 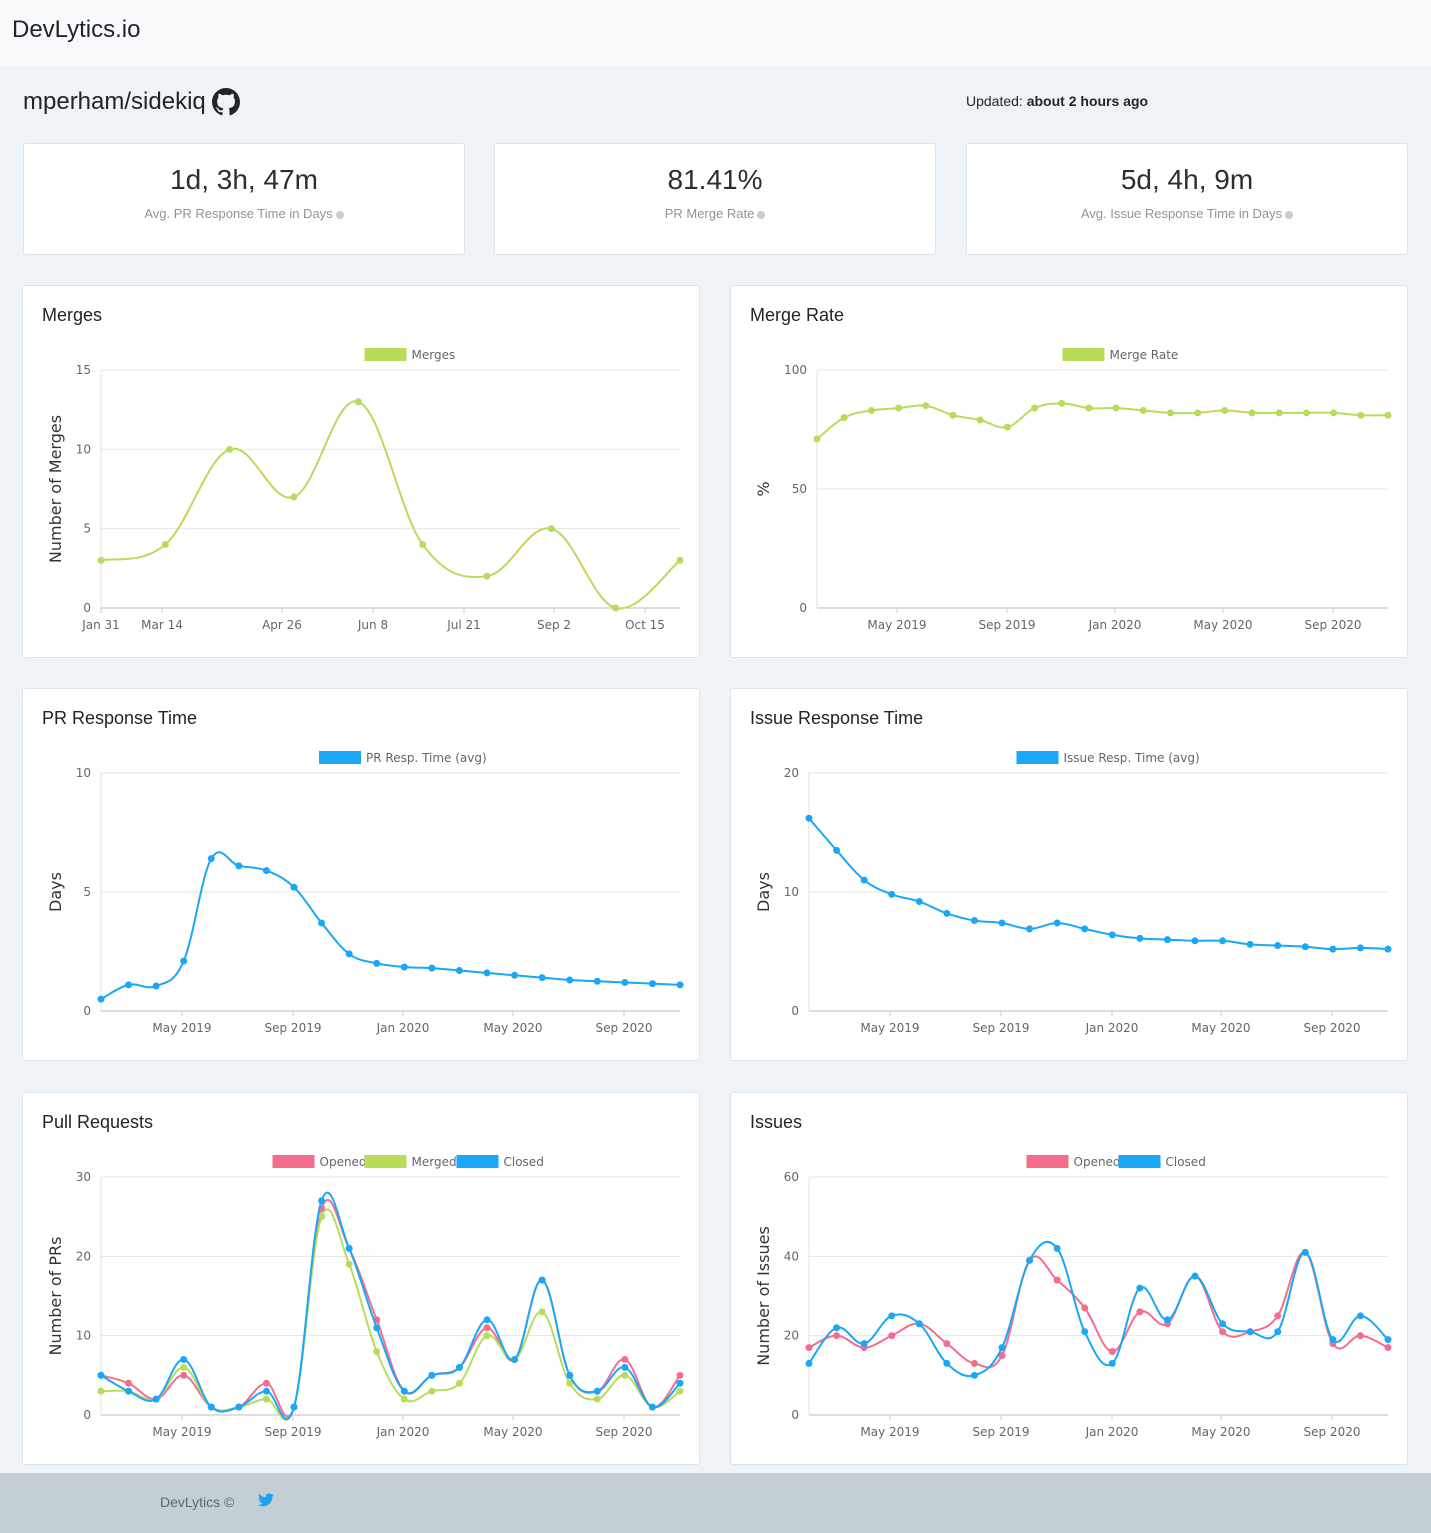 What do you see at coordinates (114, 101) in the screenshot?
I see `repo-name: mperham/sidekiq` at bounding box center [114, 101].